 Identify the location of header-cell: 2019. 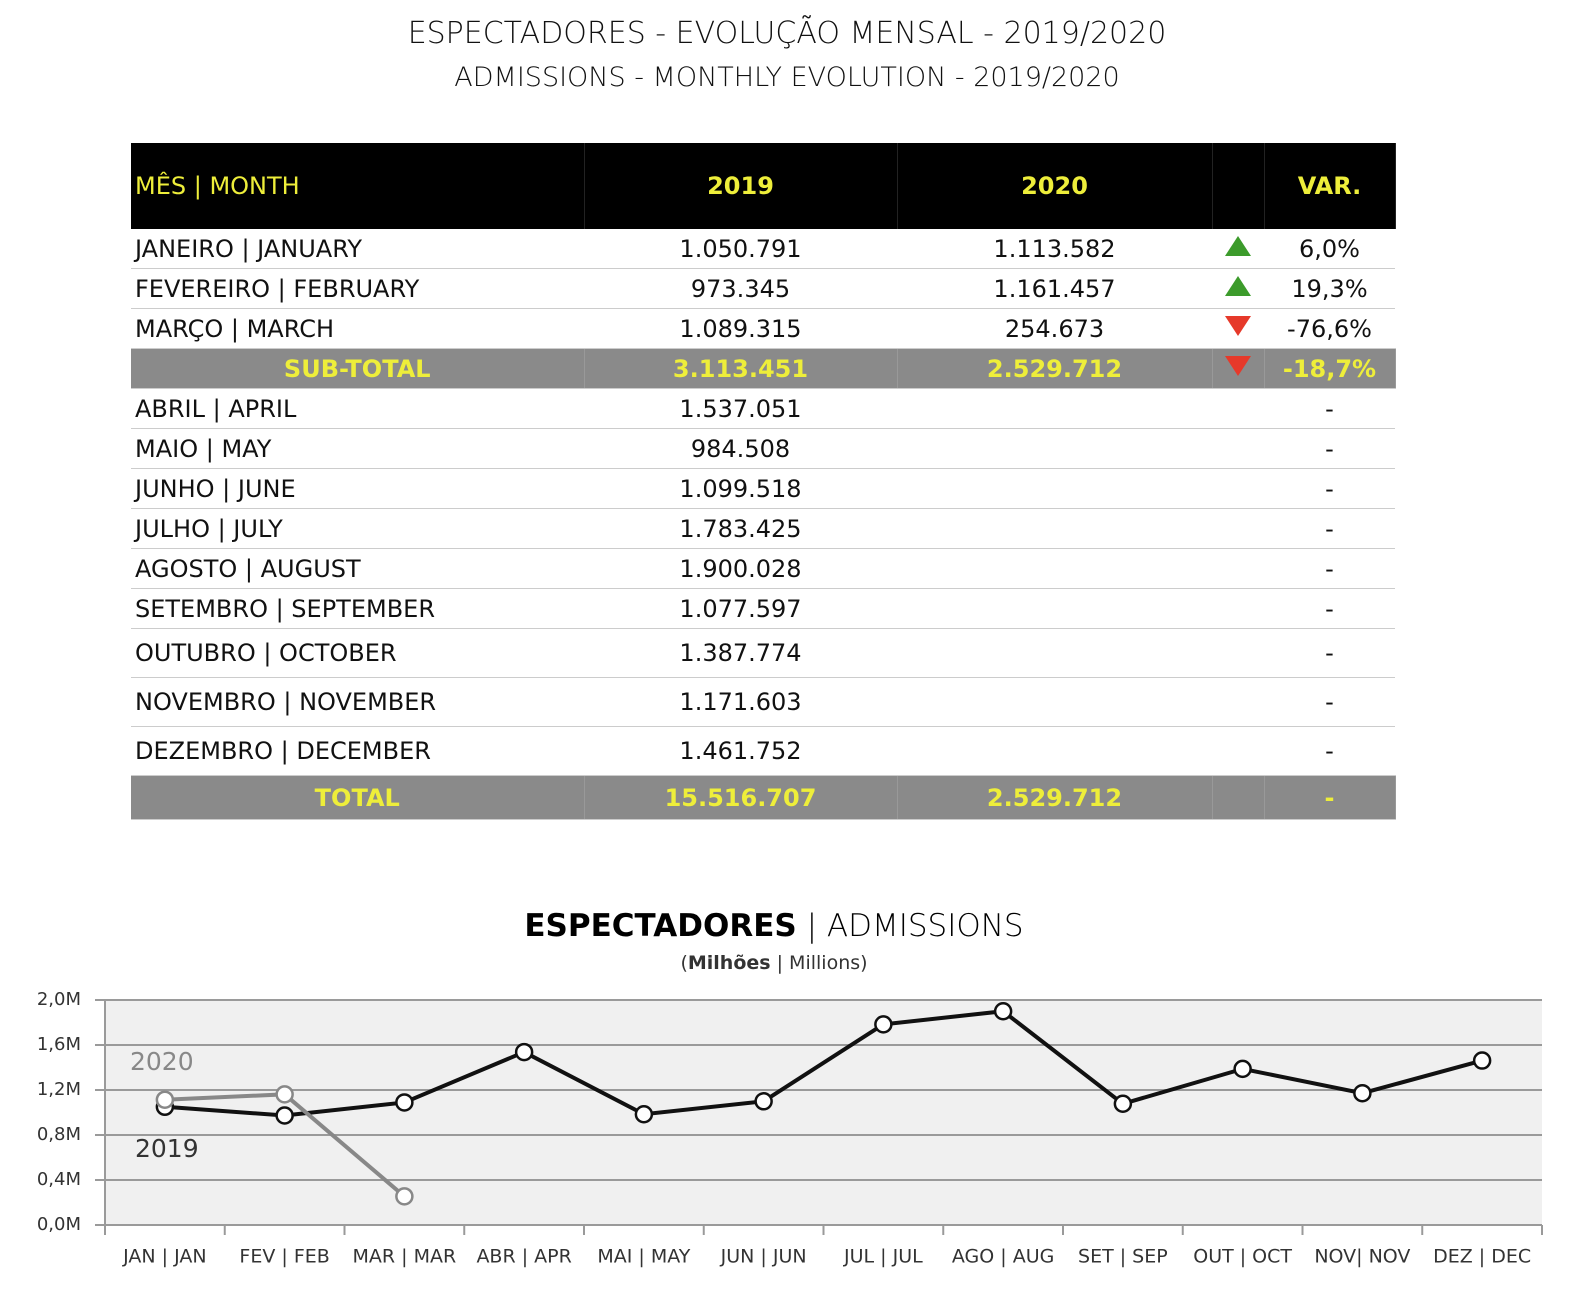
(741, 186).